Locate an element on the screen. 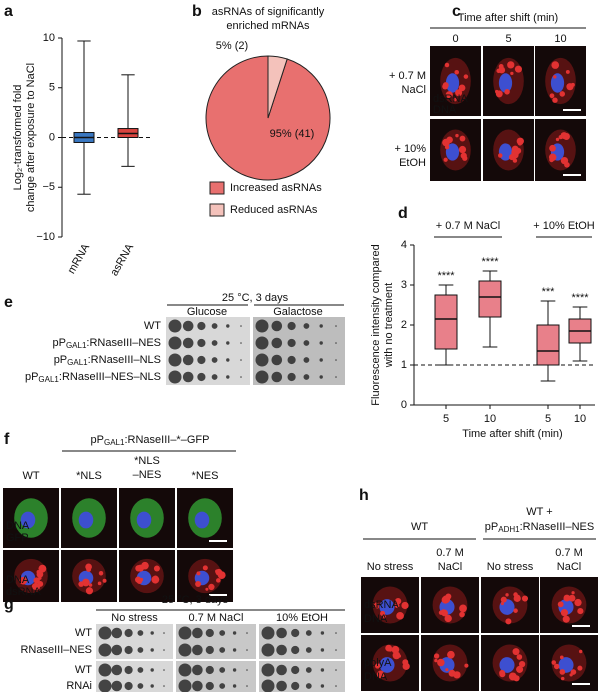  column-label: No stress is located at coordinates (390, 567).